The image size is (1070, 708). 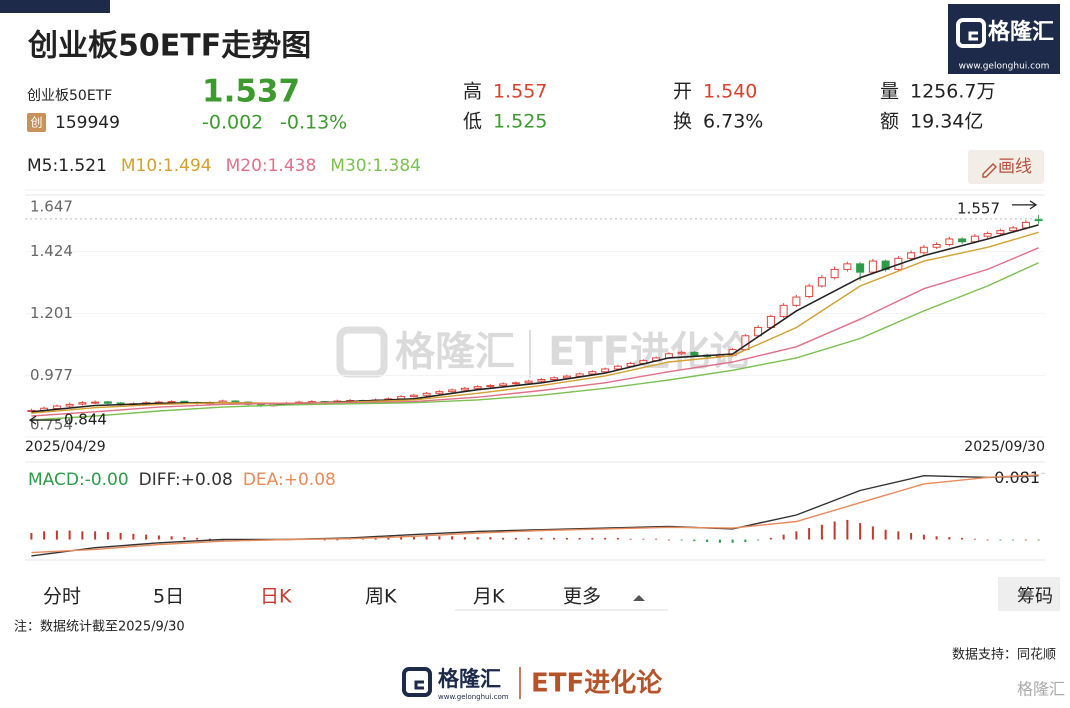 What do you see at coordinates (44, 420) in the screenshot?
I see `low-arrow` at bounding box center [44, 420].